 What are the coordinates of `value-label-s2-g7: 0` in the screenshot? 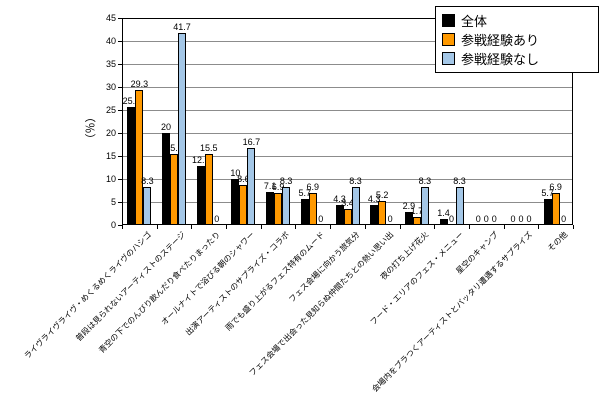 It's located at (390, 219).